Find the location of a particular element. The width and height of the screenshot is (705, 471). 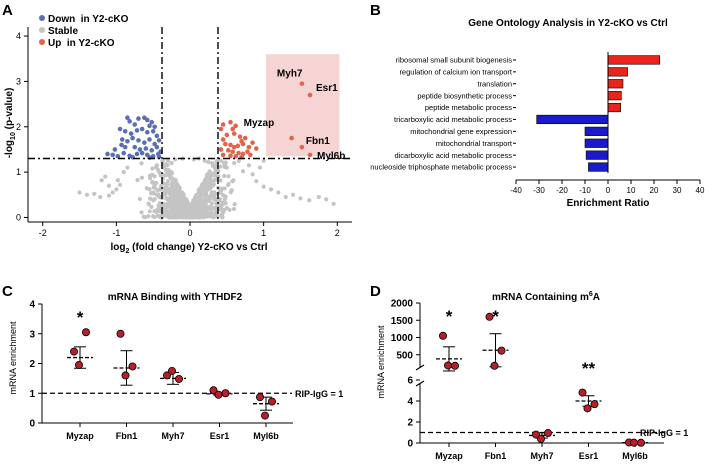

m6a-y-tick-label-upper: 500 is located at coordinates (404, 355).